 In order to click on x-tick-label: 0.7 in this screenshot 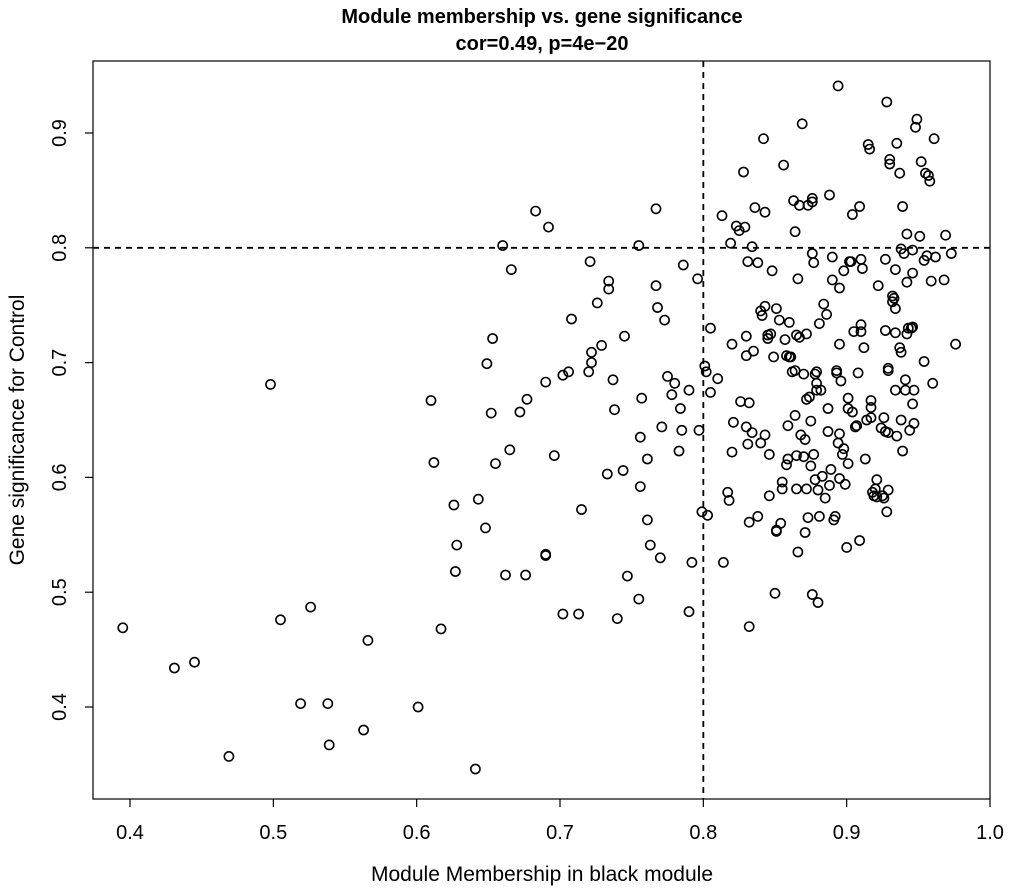, I will do `click(560, 833)`.